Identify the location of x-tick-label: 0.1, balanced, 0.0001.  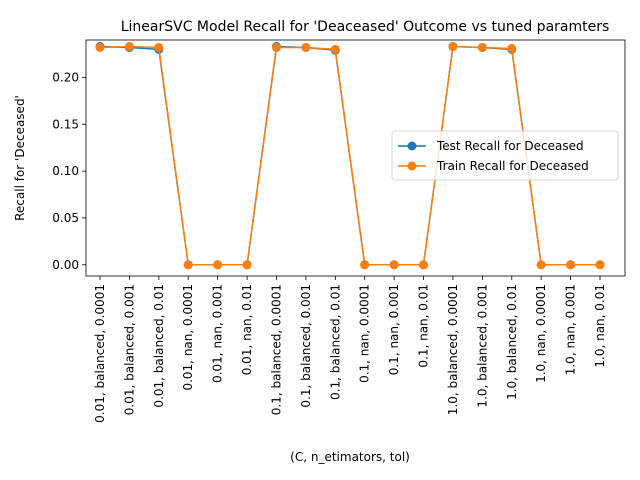
(276, 349).